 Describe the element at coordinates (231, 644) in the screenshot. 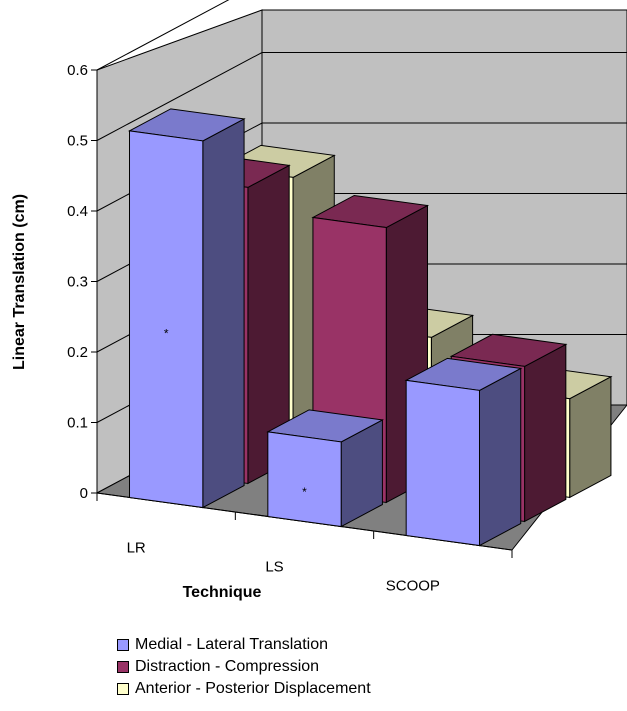

I see `legend-label: Medial - Lateral Translation` at that location.